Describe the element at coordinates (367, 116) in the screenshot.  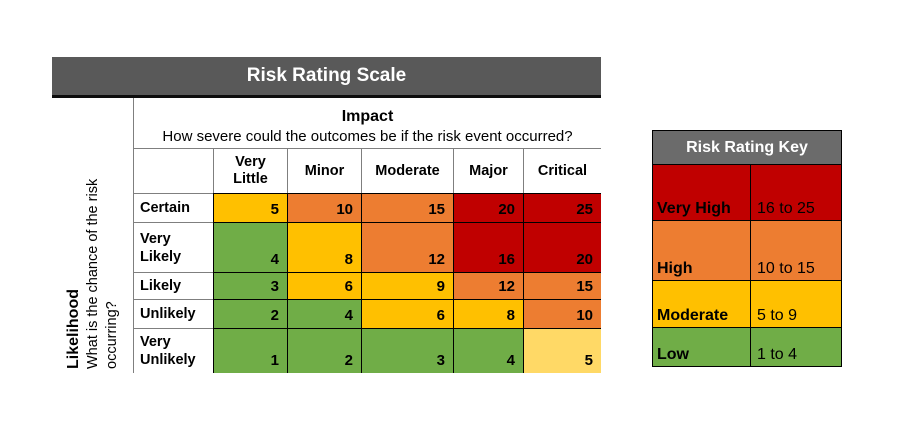
I see `impact-label: Impact` at that location.